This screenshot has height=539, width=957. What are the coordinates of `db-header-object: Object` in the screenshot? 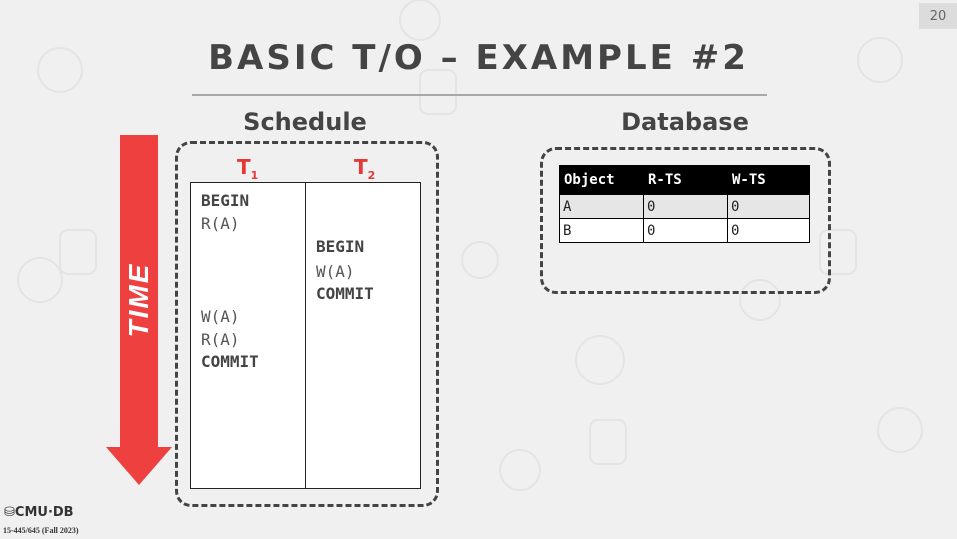 It's located at (601, 180).